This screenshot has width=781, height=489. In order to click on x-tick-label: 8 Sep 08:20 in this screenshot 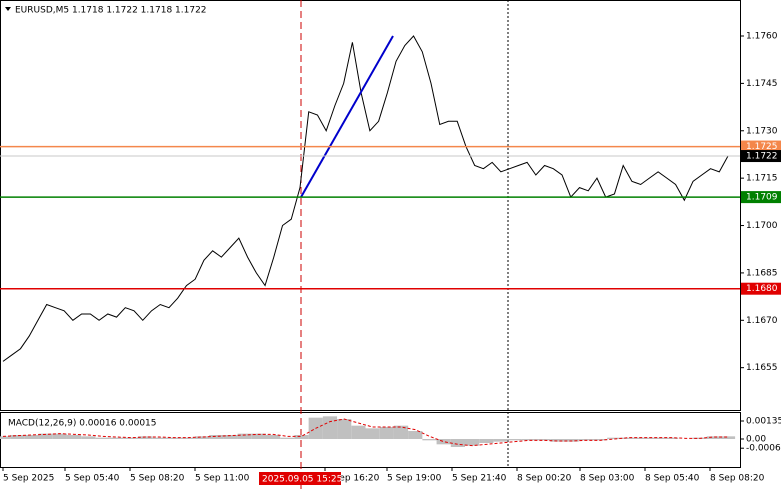, I will do `click(737, 479)`.